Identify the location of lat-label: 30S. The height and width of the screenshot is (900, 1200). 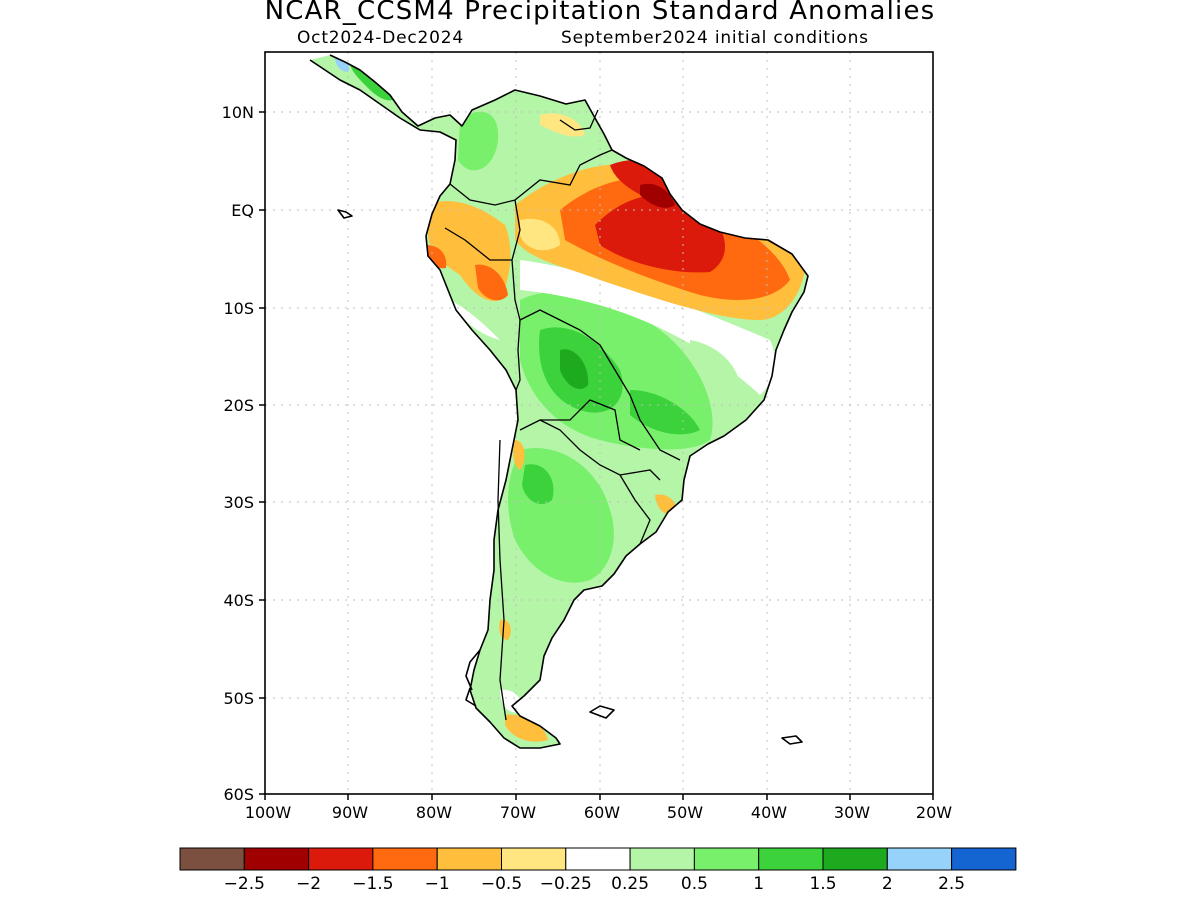
(238, 502).